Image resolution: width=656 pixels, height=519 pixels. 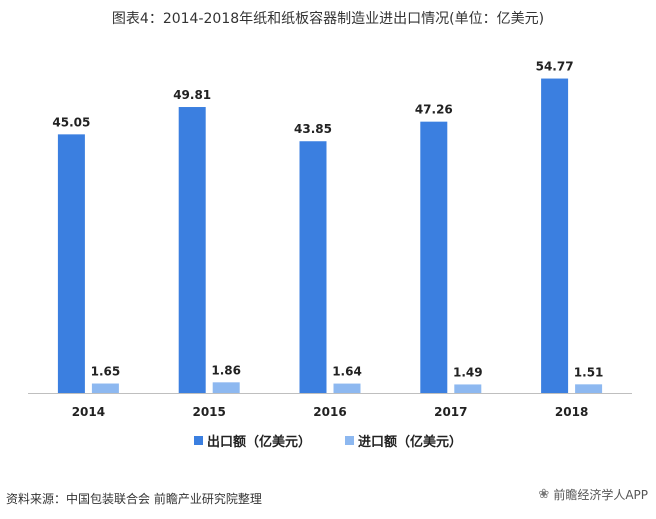 What do you see at coordinates (589, 388) in the screenshot?
I see `bar-import-2018` at bounding box center [589, 388].